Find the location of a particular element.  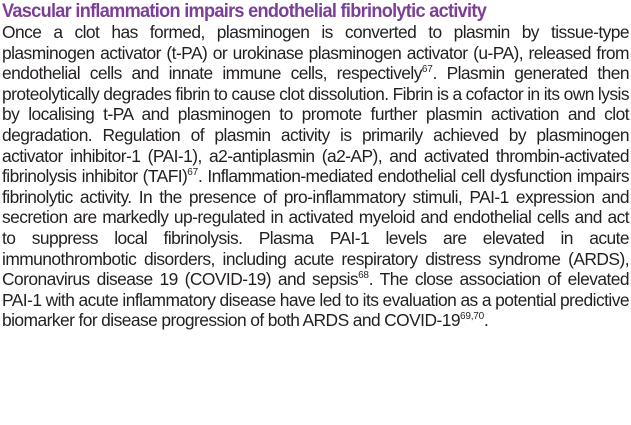

citation-ref: 69,70 is located at coordinates (471, 317).